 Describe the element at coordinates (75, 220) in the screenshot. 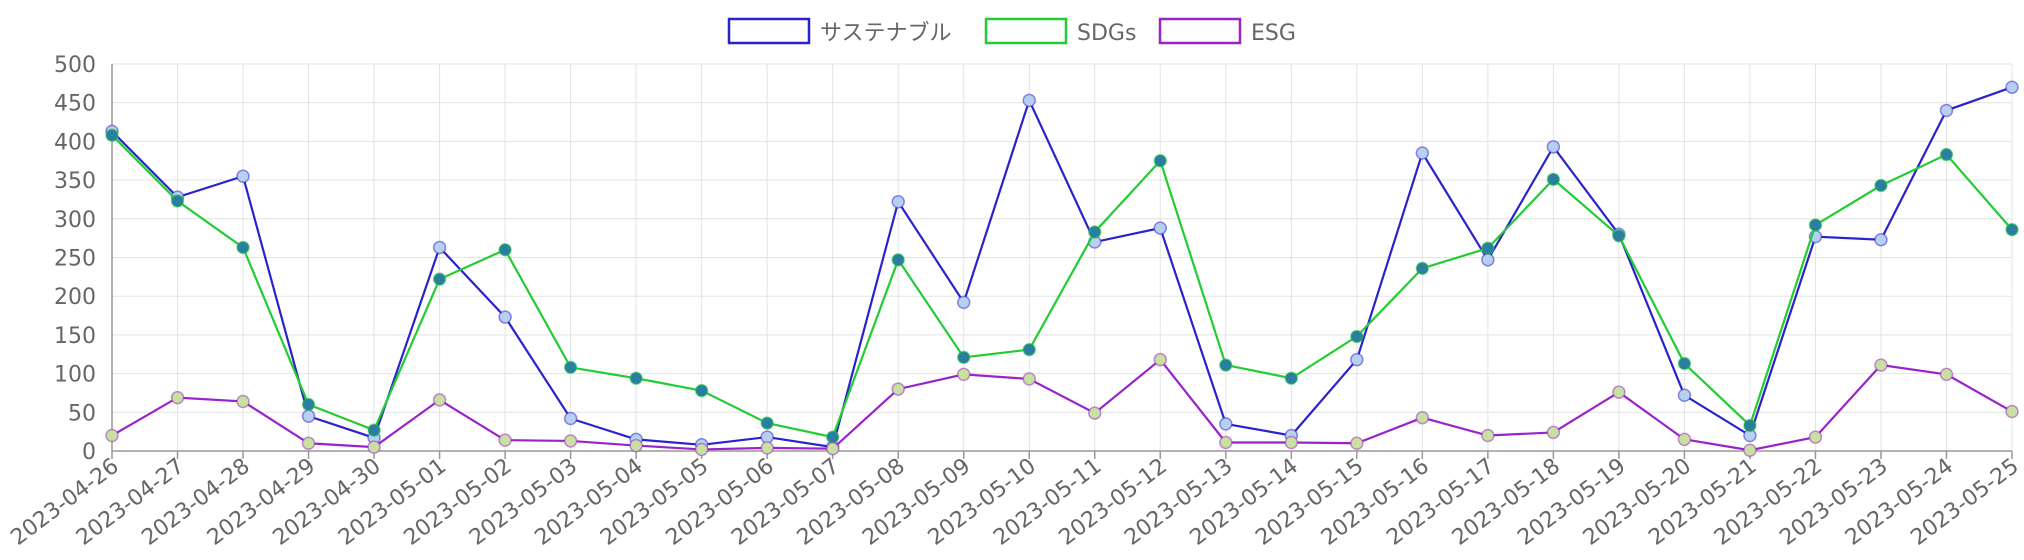

I see `y-tick-label: 300` at that location.